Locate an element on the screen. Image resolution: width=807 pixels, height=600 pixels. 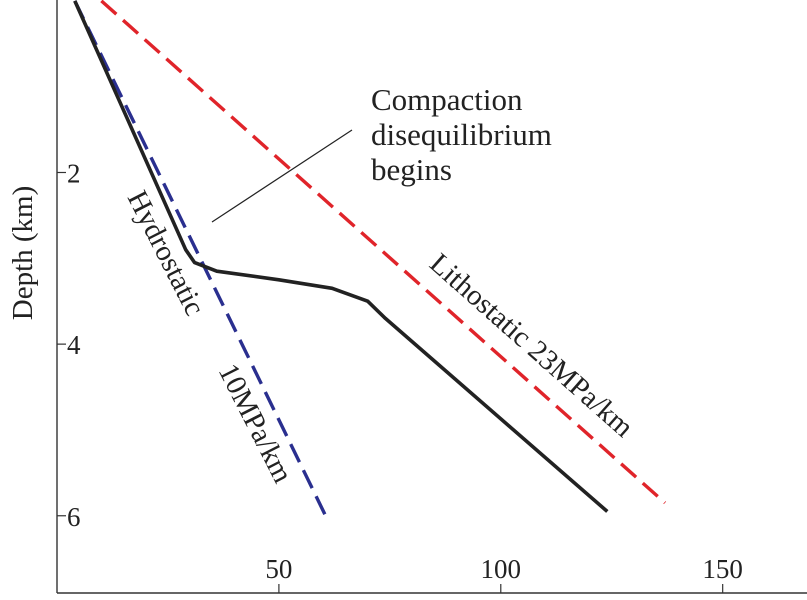
x-tick-label: 100 is located at coordinates (501, 569).